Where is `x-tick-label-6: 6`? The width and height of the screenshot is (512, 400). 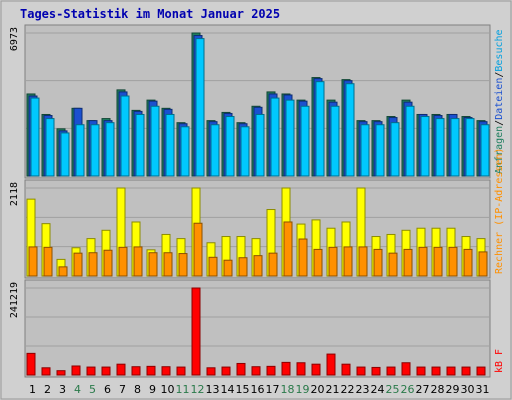
x-tick-label-6: 6 is located at coordinates (107, 389).